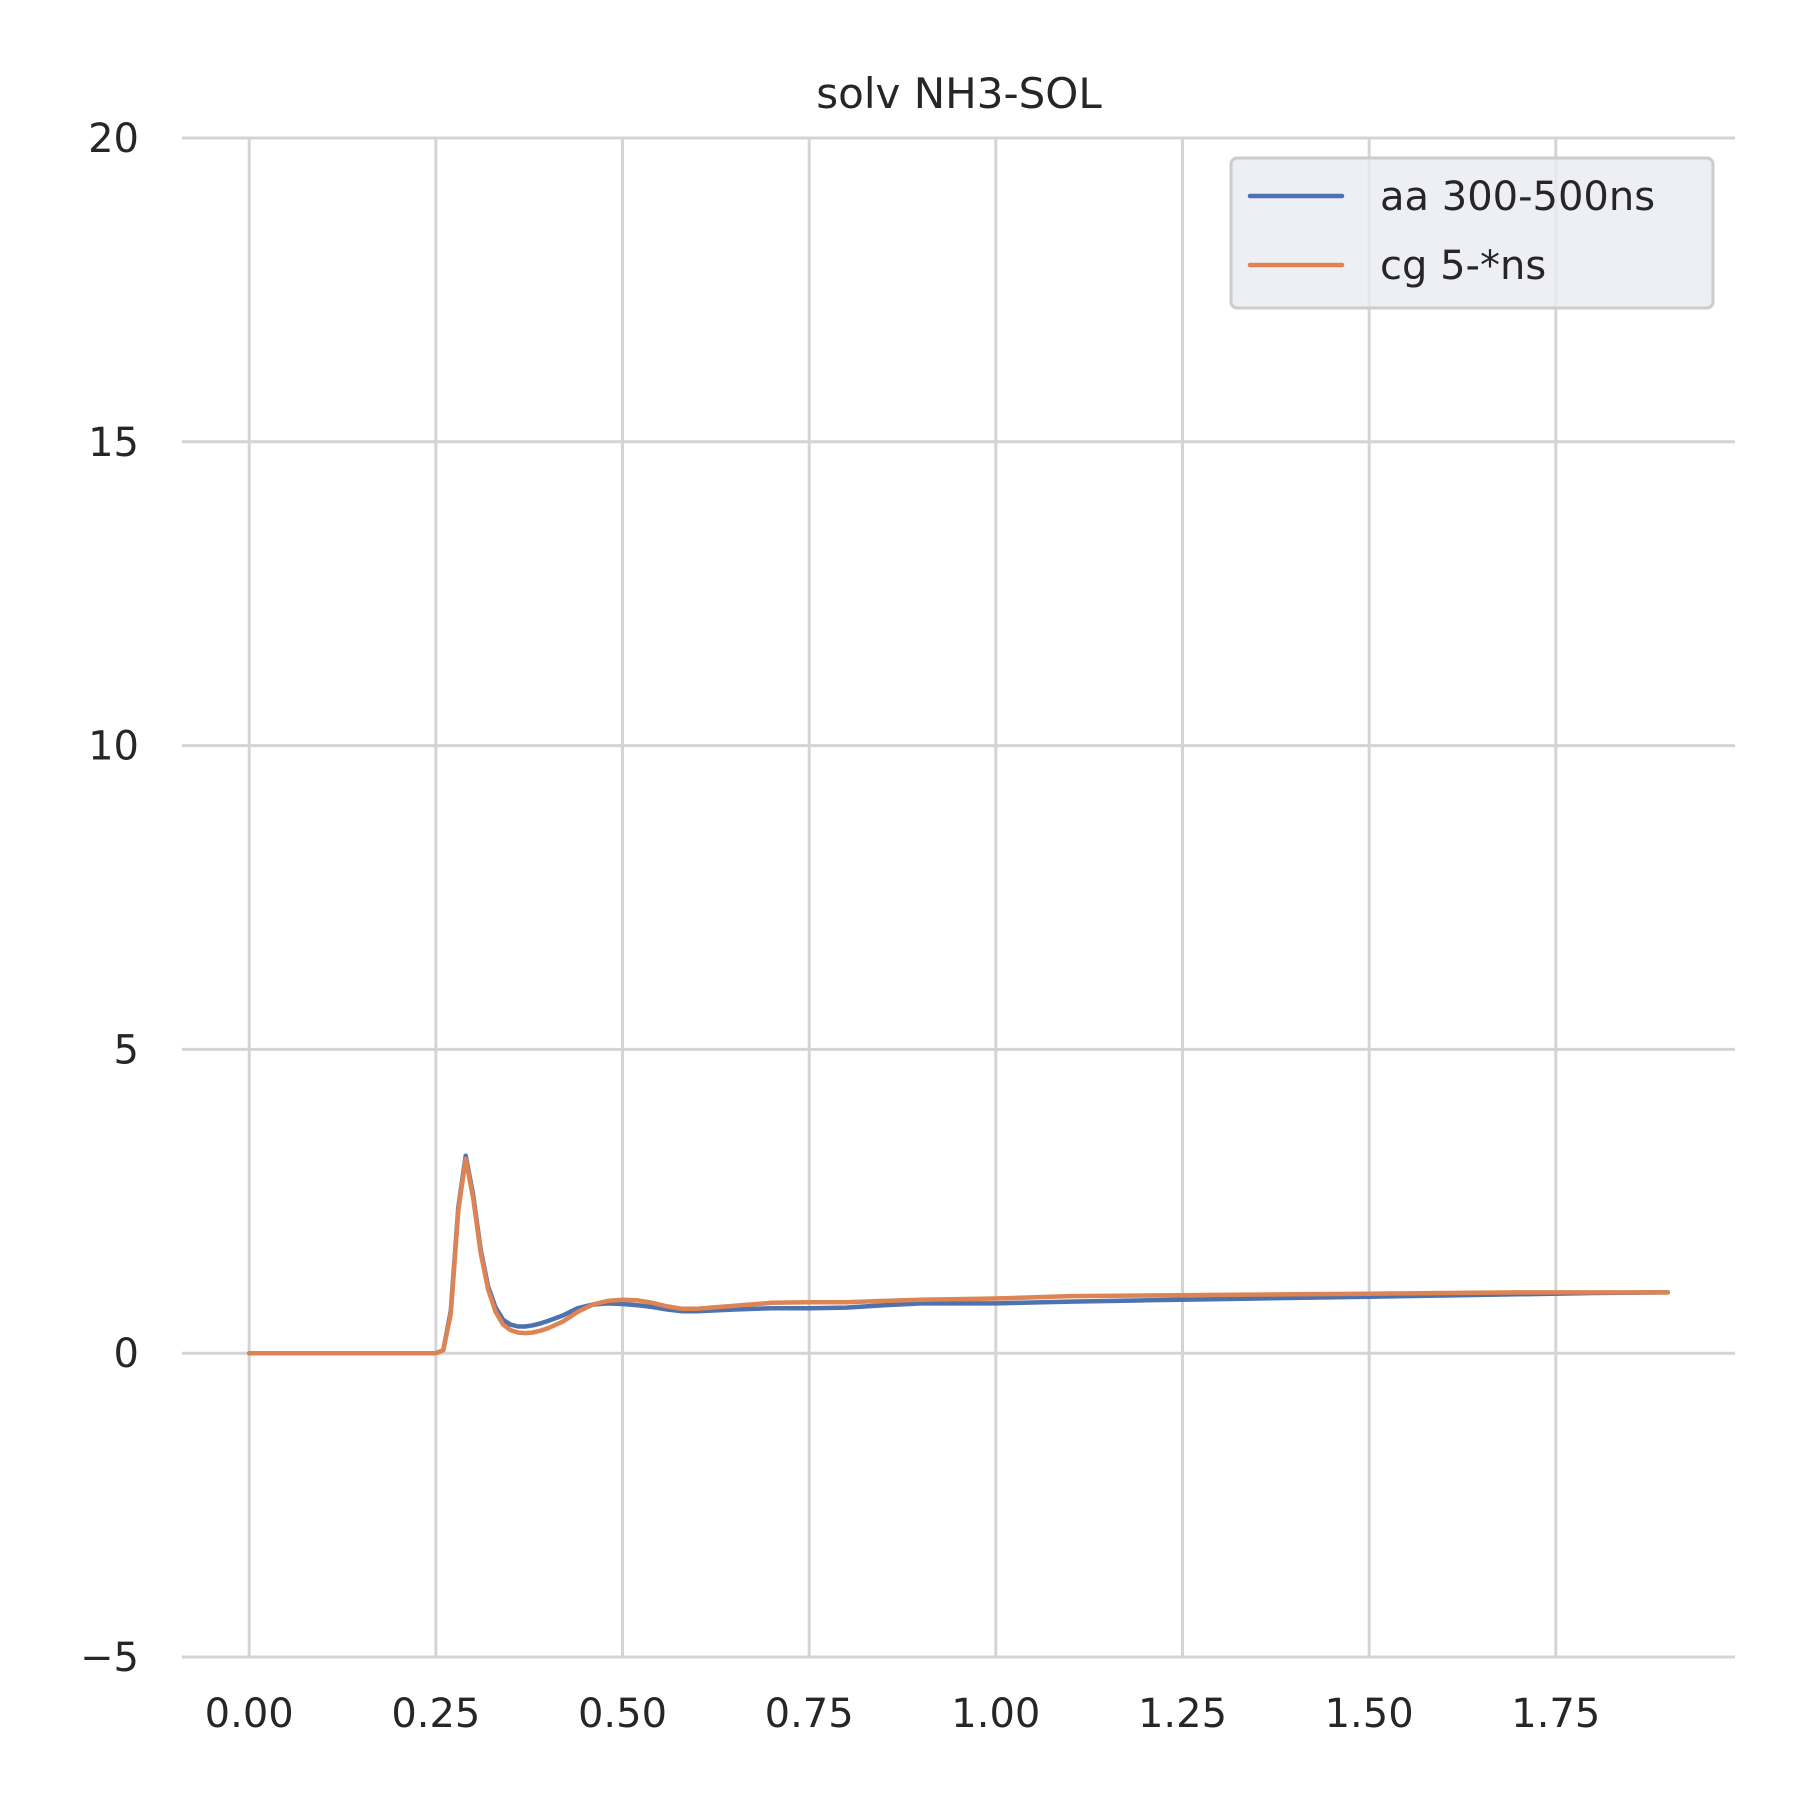  Describe the element at coordinates (995, 1714) in the screenshot. I see `x-tick-label: 1.00` at that location.